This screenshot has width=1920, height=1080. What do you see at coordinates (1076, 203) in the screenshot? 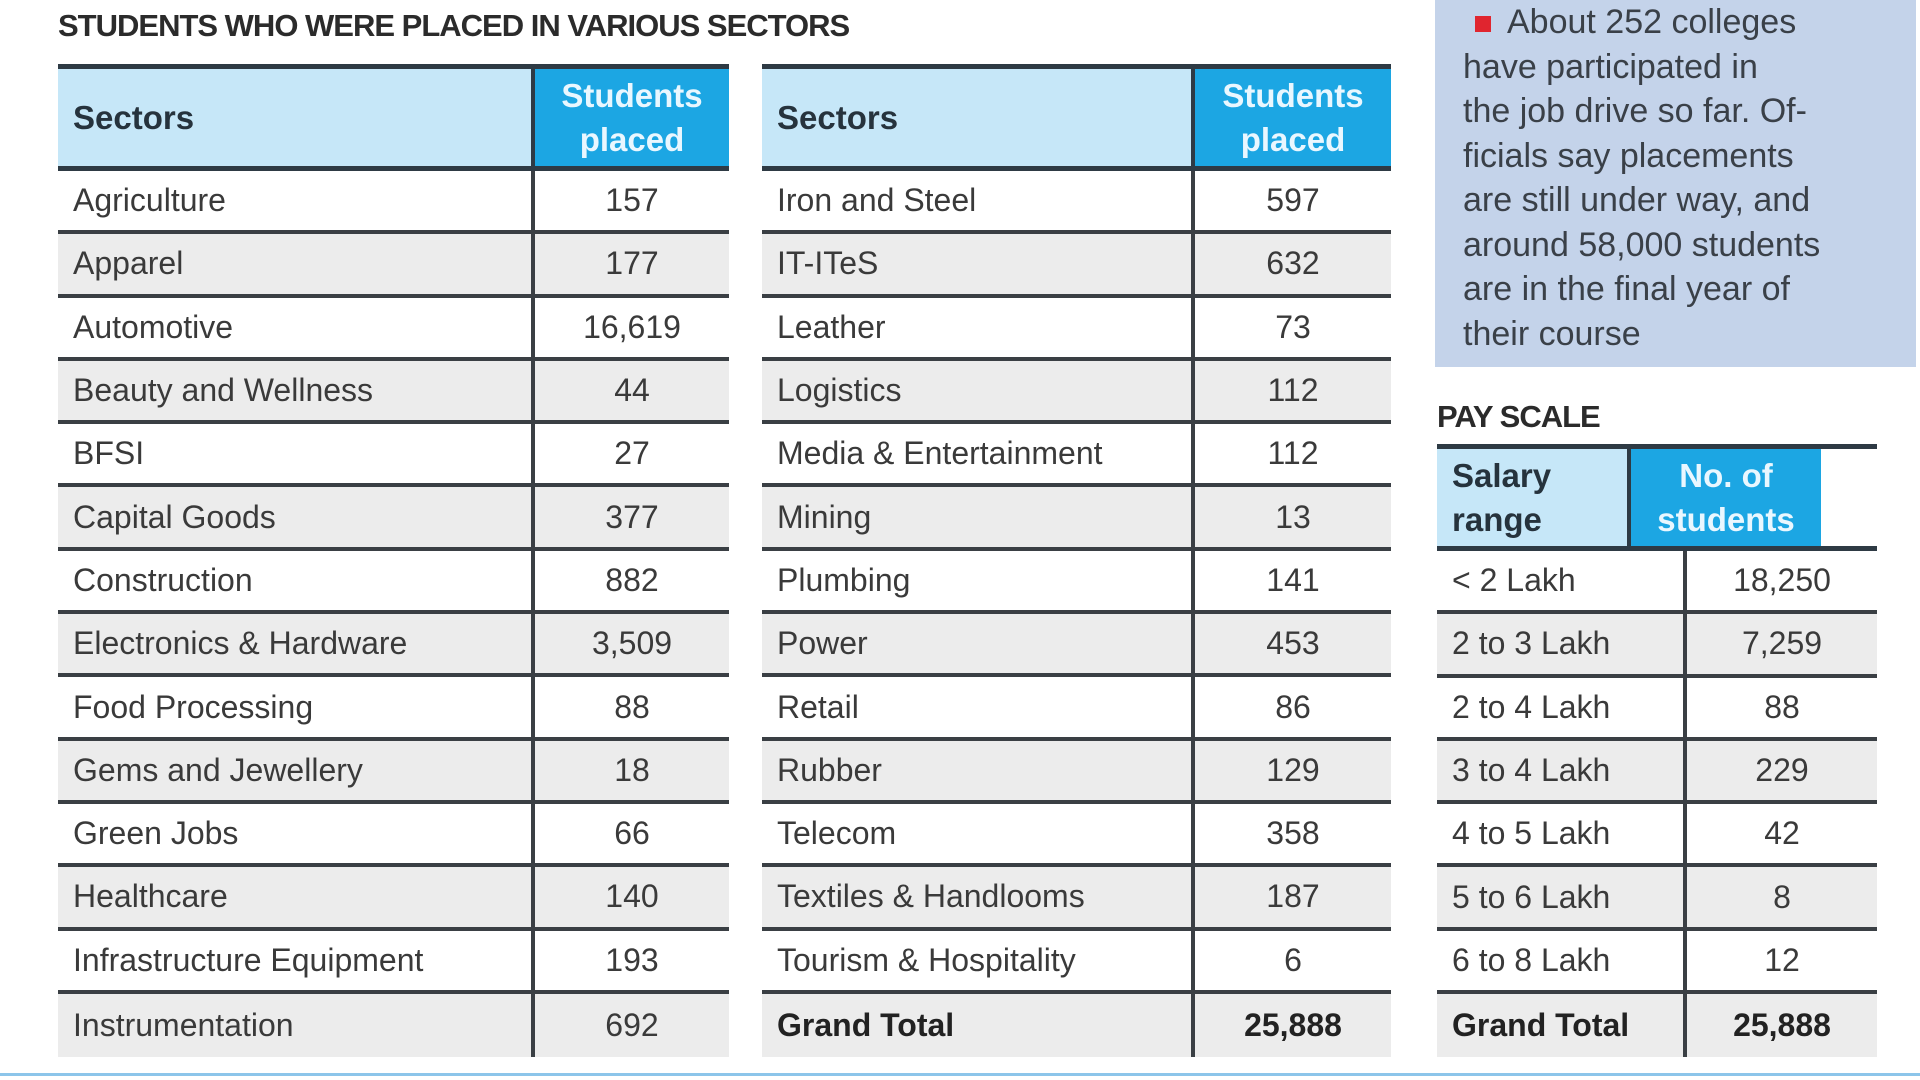
I see `table-row: Iron and Steel 597` at bounding box center [1076, 203].